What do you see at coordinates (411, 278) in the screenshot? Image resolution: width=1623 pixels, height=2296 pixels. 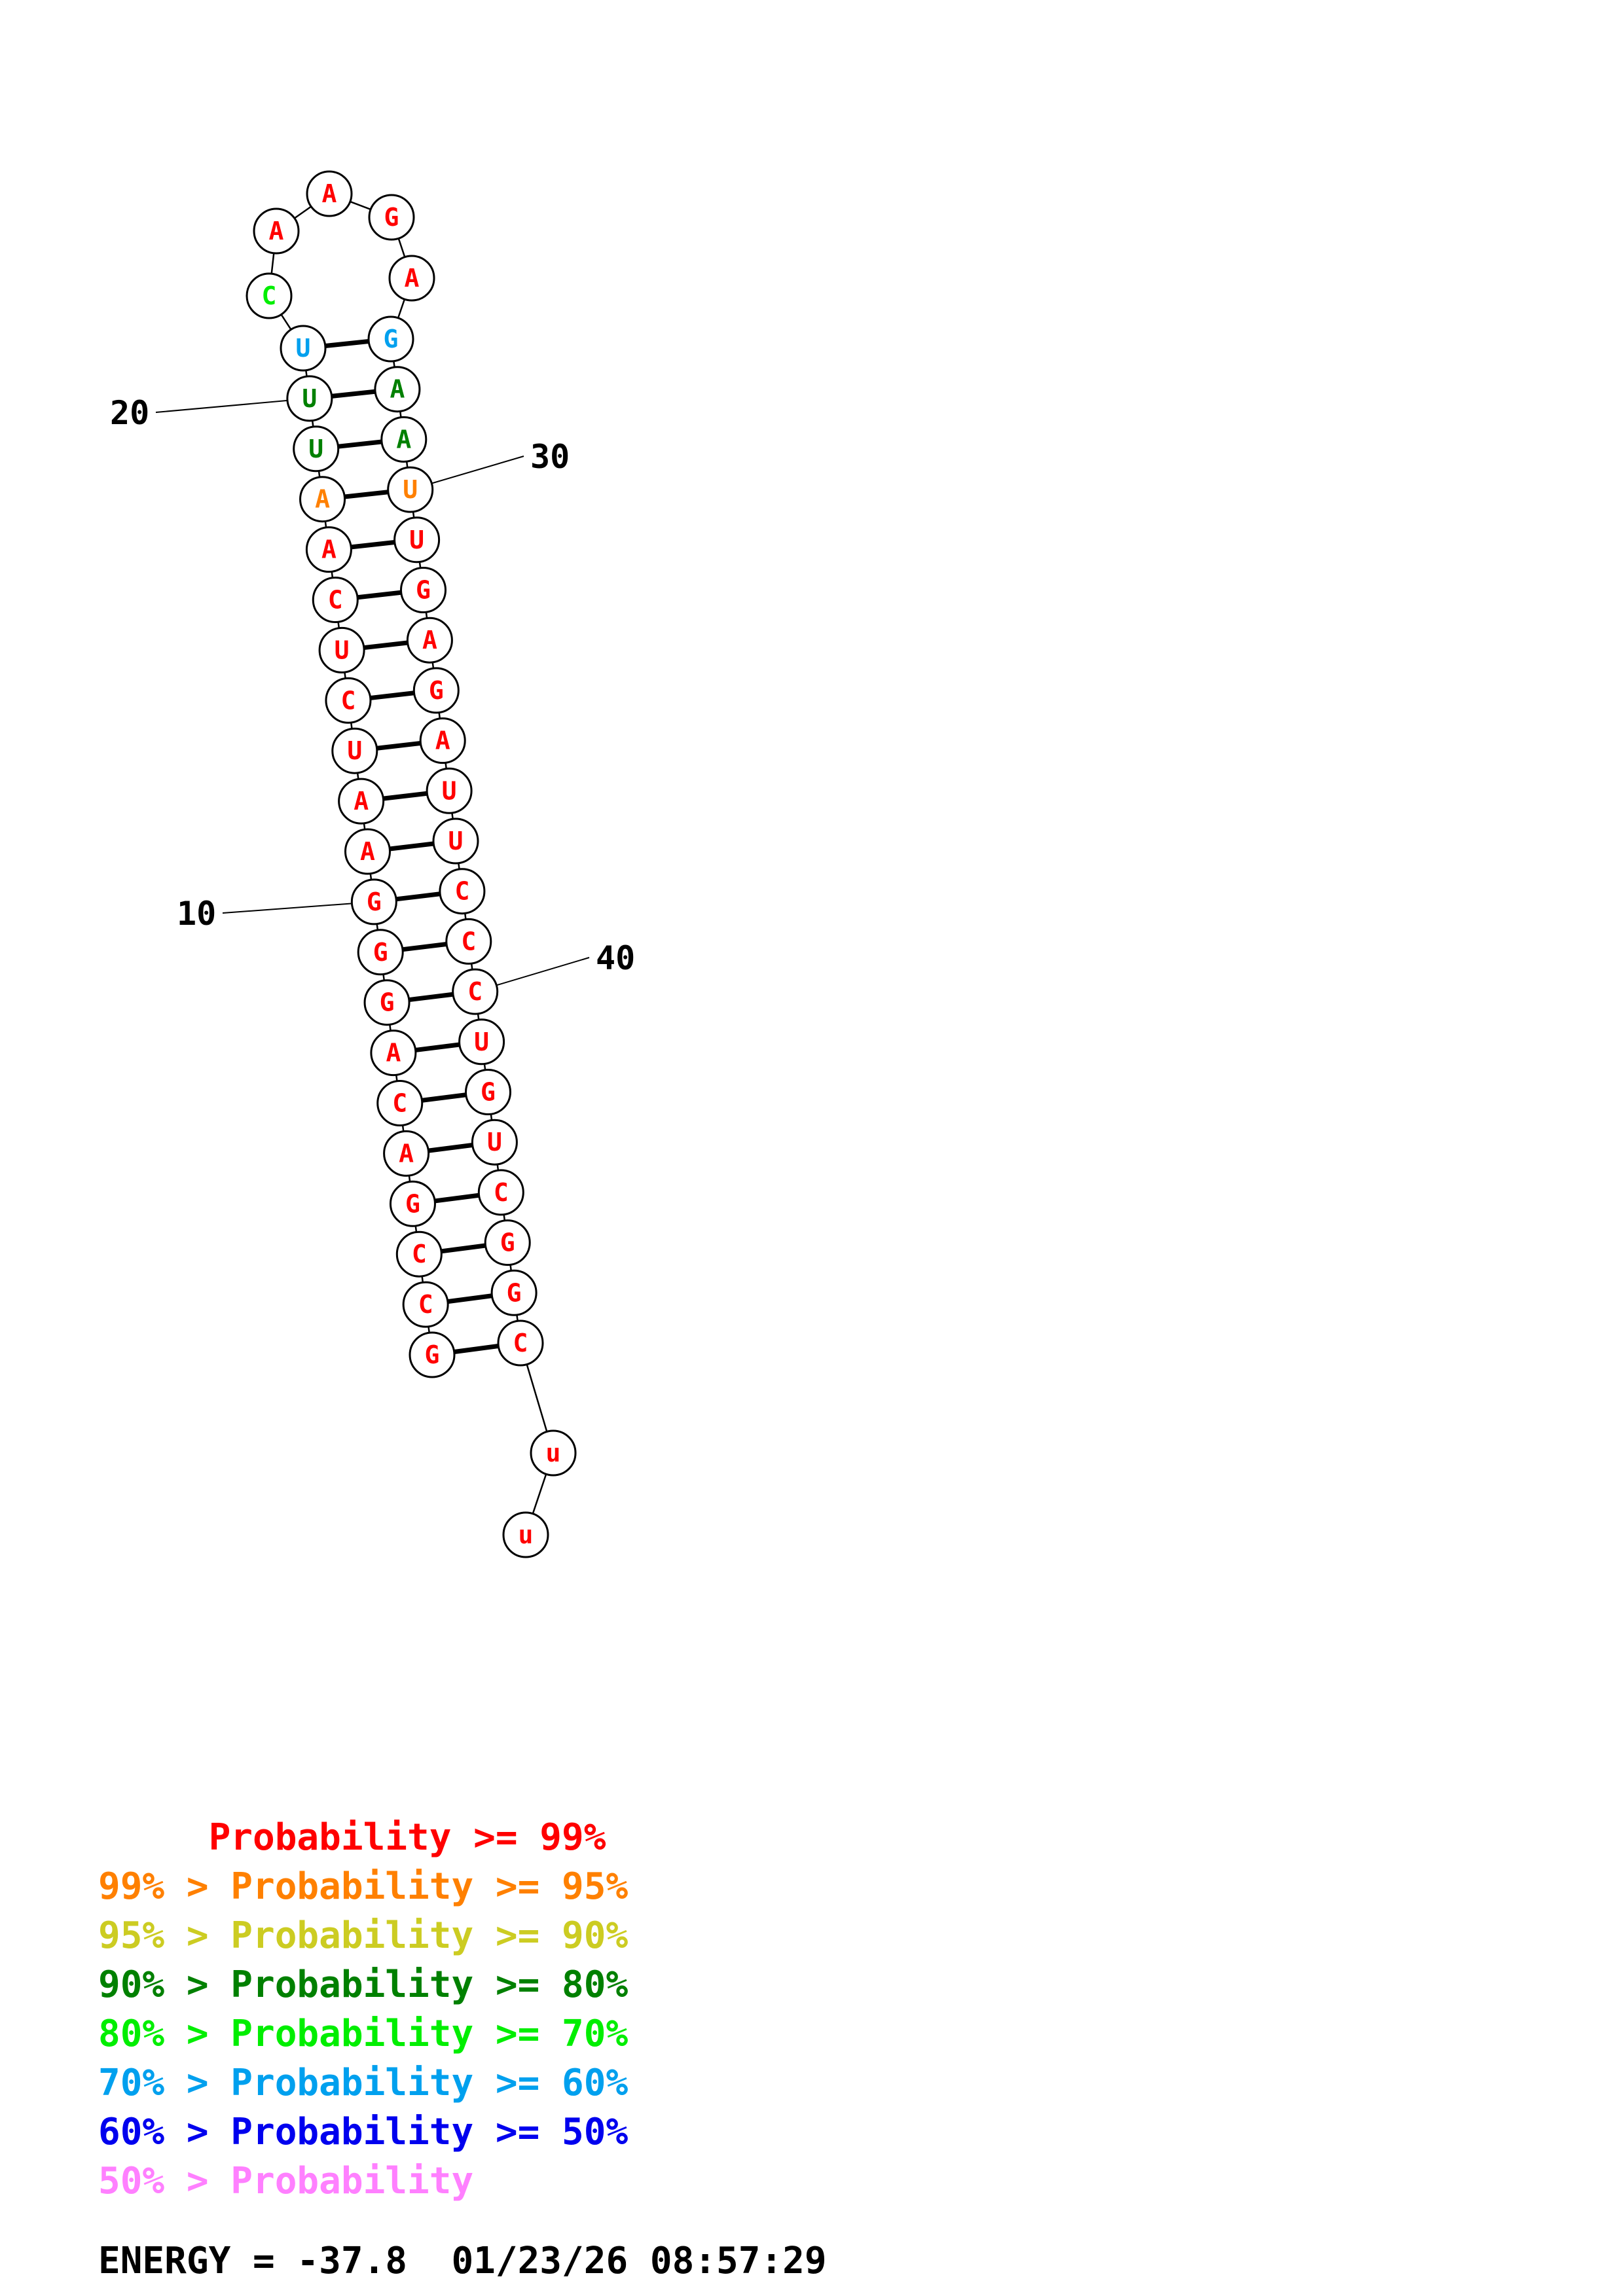 I see `nucleotide-26: A` at bounding box center [411, 278].